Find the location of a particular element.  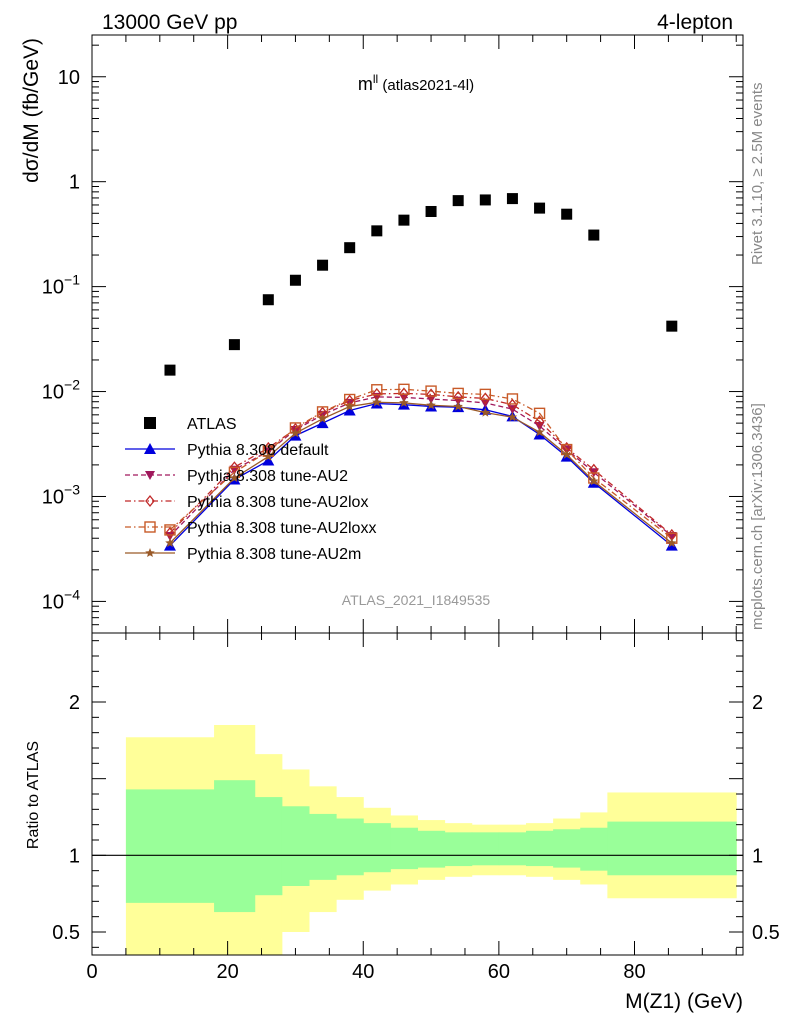

y-tick-label: 10⁻³ is located at coordinates (61, 494).